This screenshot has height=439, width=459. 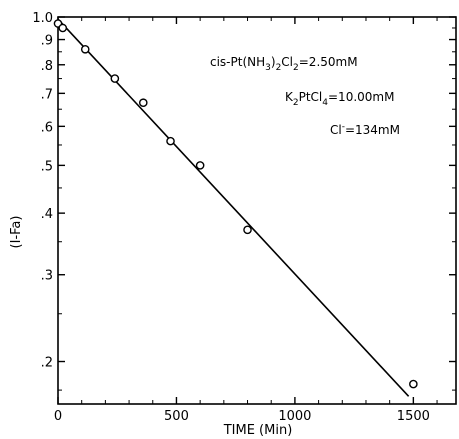 I want to click on y-tick-label: .3, so click(x=47, y=276).